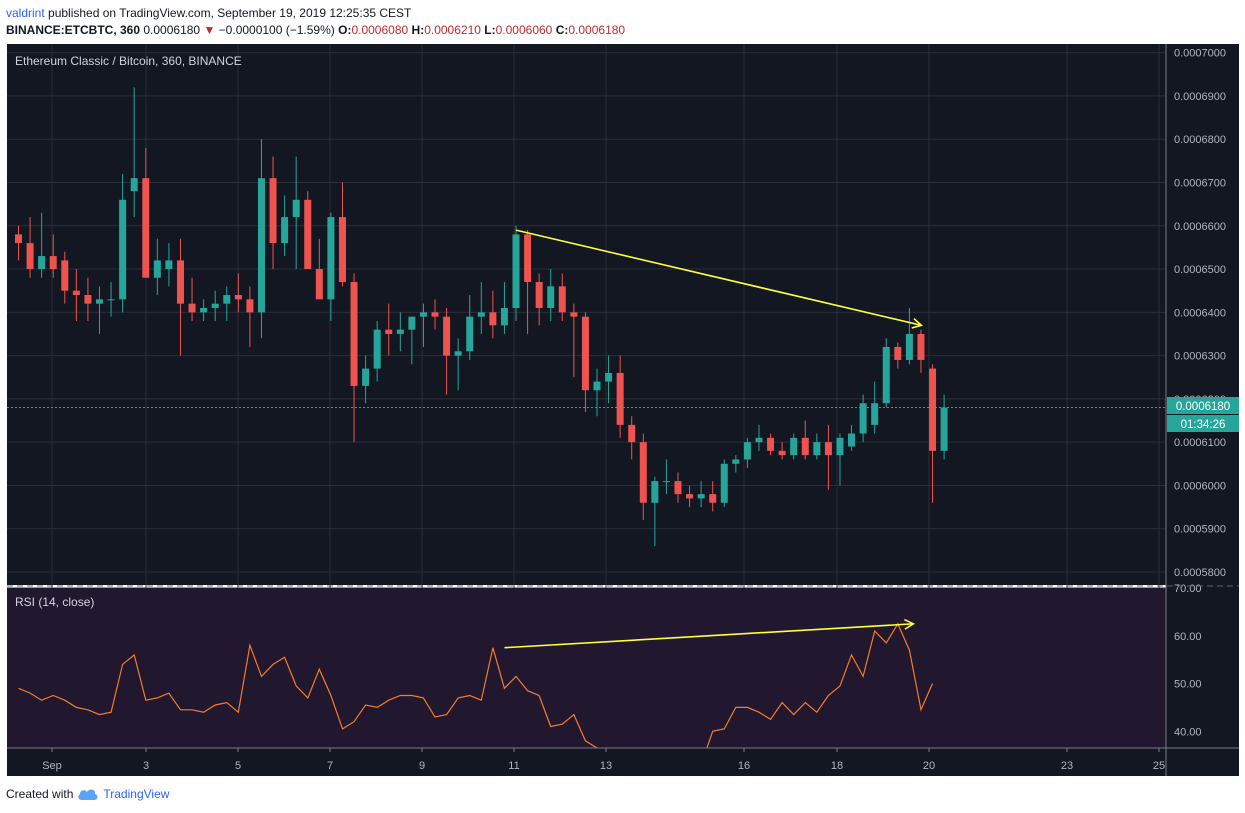  What do you see at coordinates (1159, 766) in the screenshot?
I see `time-tick-label: 25` at bounding box center [1159, 766].